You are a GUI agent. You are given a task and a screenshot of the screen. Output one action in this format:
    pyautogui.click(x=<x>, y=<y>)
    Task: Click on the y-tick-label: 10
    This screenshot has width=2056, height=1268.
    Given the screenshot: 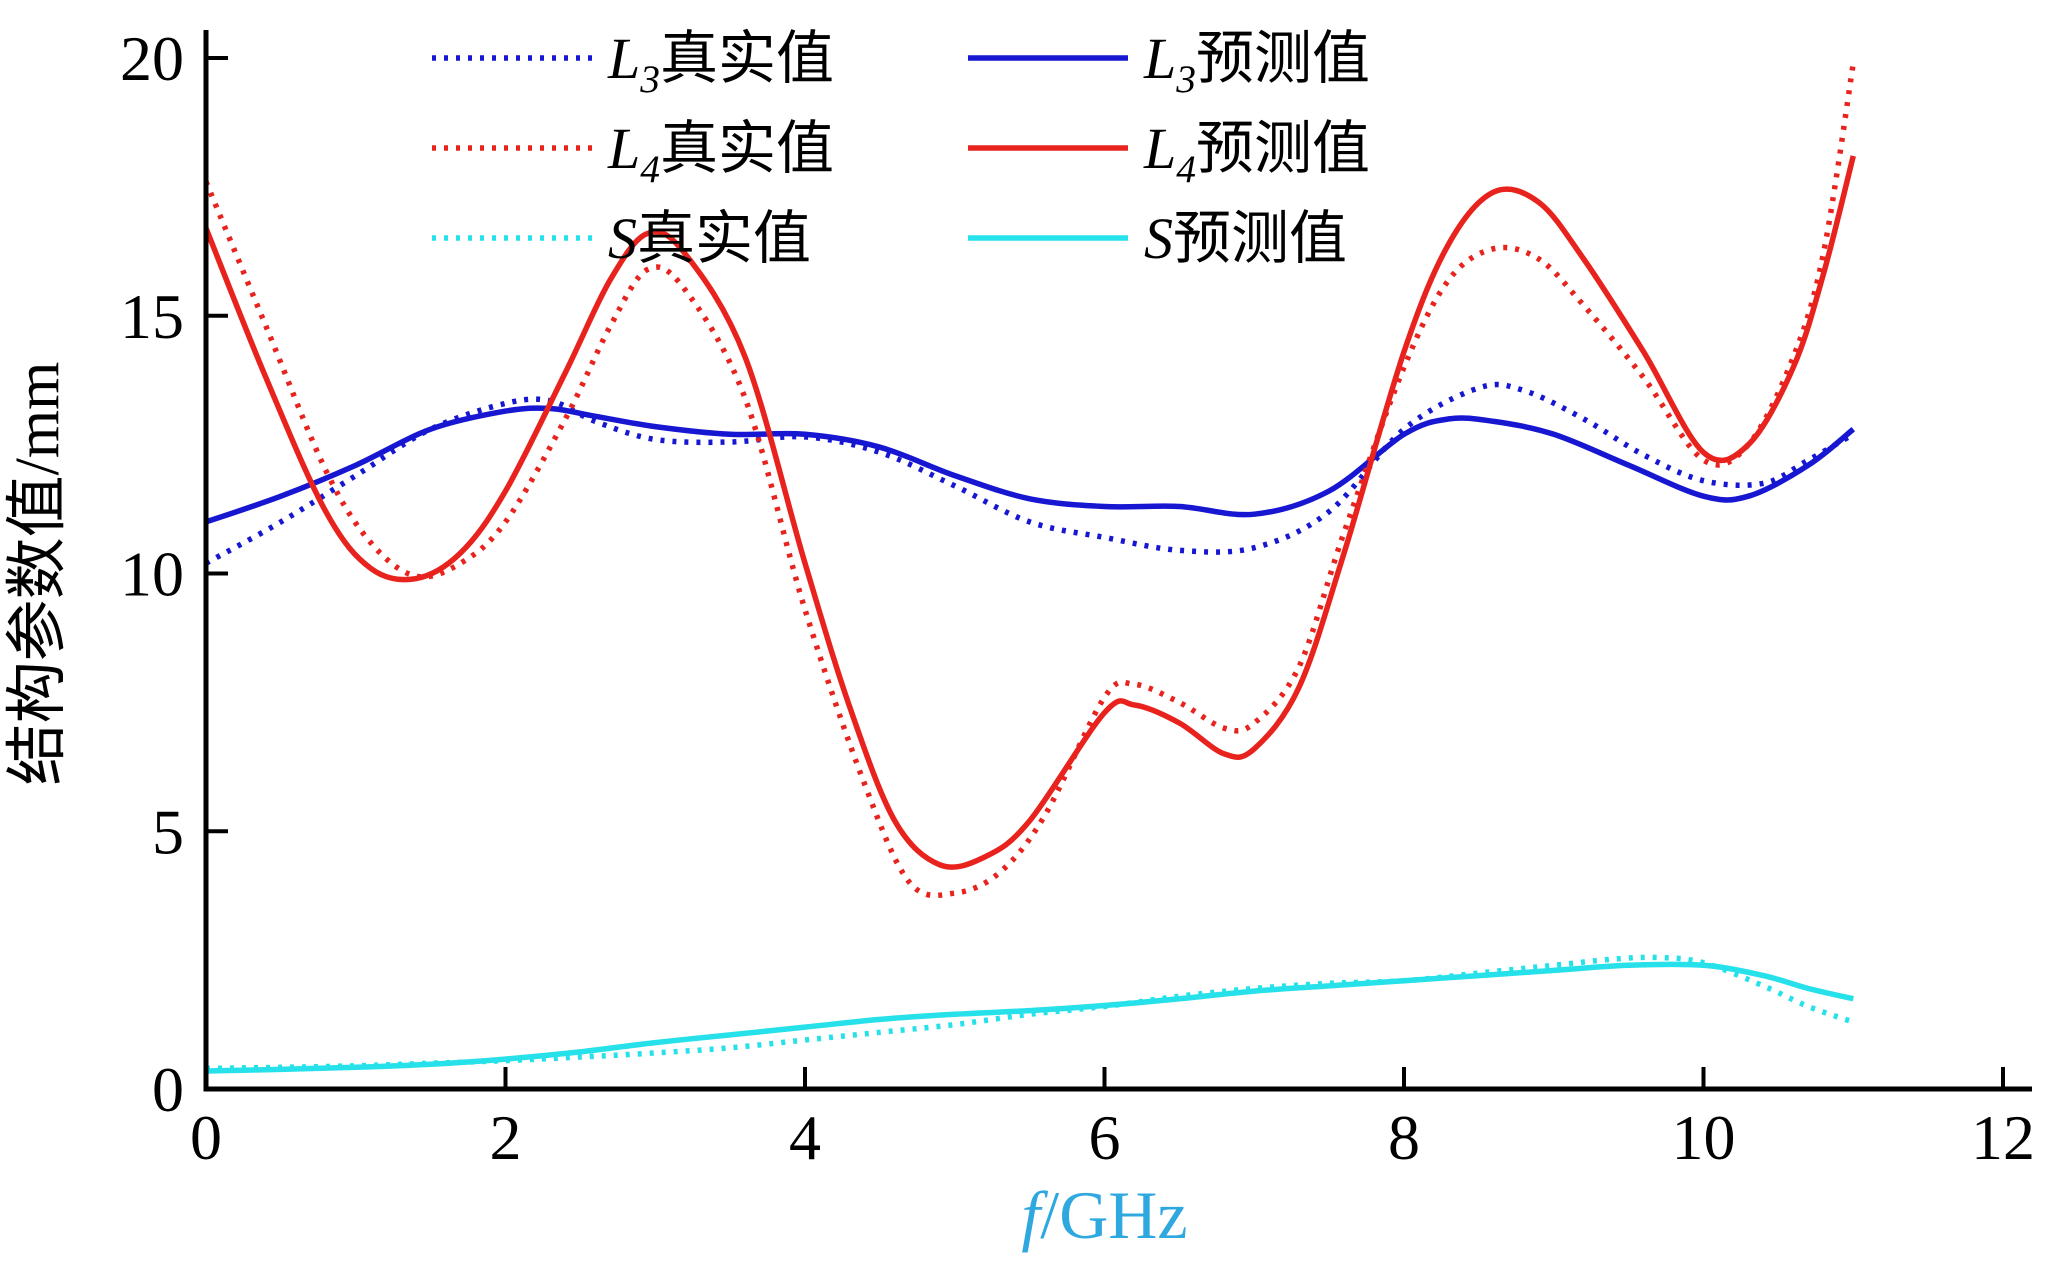 What is the action you would take?
    pyautogui.click(x=152, y=574)
    